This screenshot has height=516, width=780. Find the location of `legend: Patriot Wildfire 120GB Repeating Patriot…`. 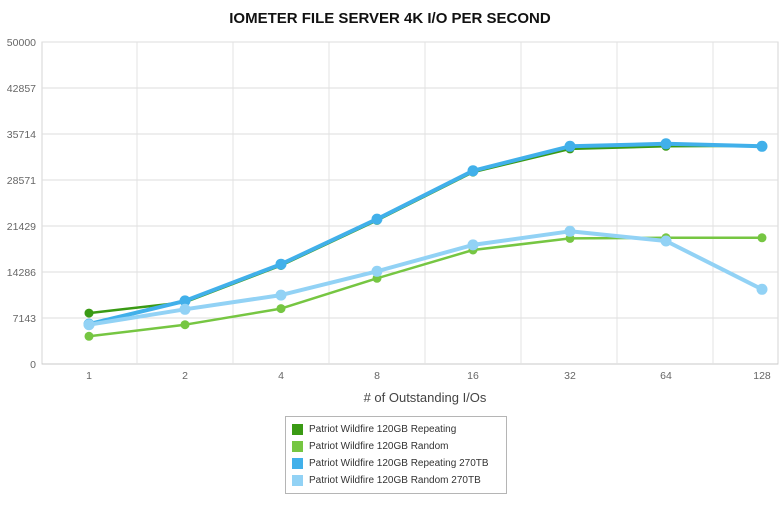

legend: Patriot Wildfire 120GB Repeating Patriot… is located at coordinates (396, 455).